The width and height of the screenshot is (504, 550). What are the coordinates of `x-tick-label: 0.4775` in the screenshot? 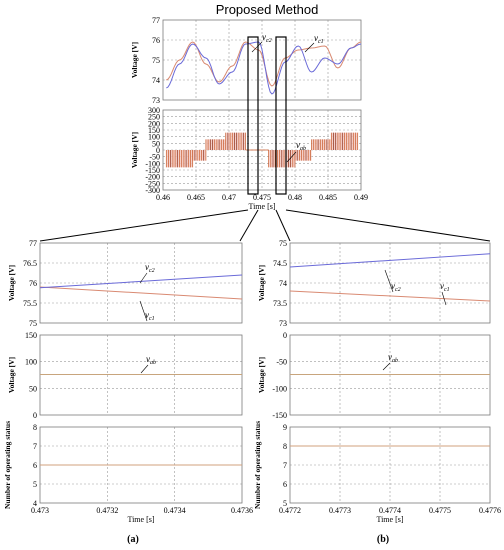 It's located at (440, 510).